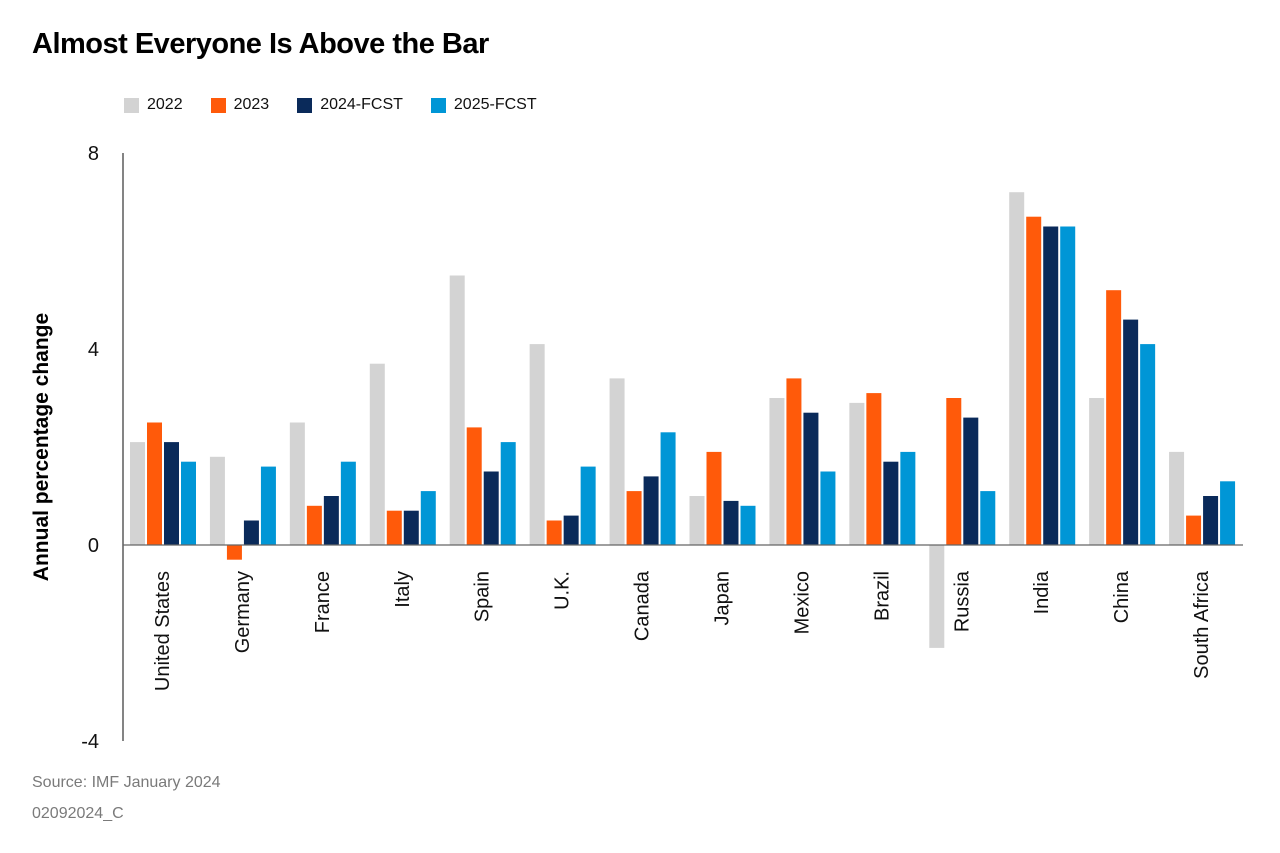  What do you see at coordinates (93, 546) in the screenshot?
I see `y-tick-label: 0` at bounding box center [93, 546].